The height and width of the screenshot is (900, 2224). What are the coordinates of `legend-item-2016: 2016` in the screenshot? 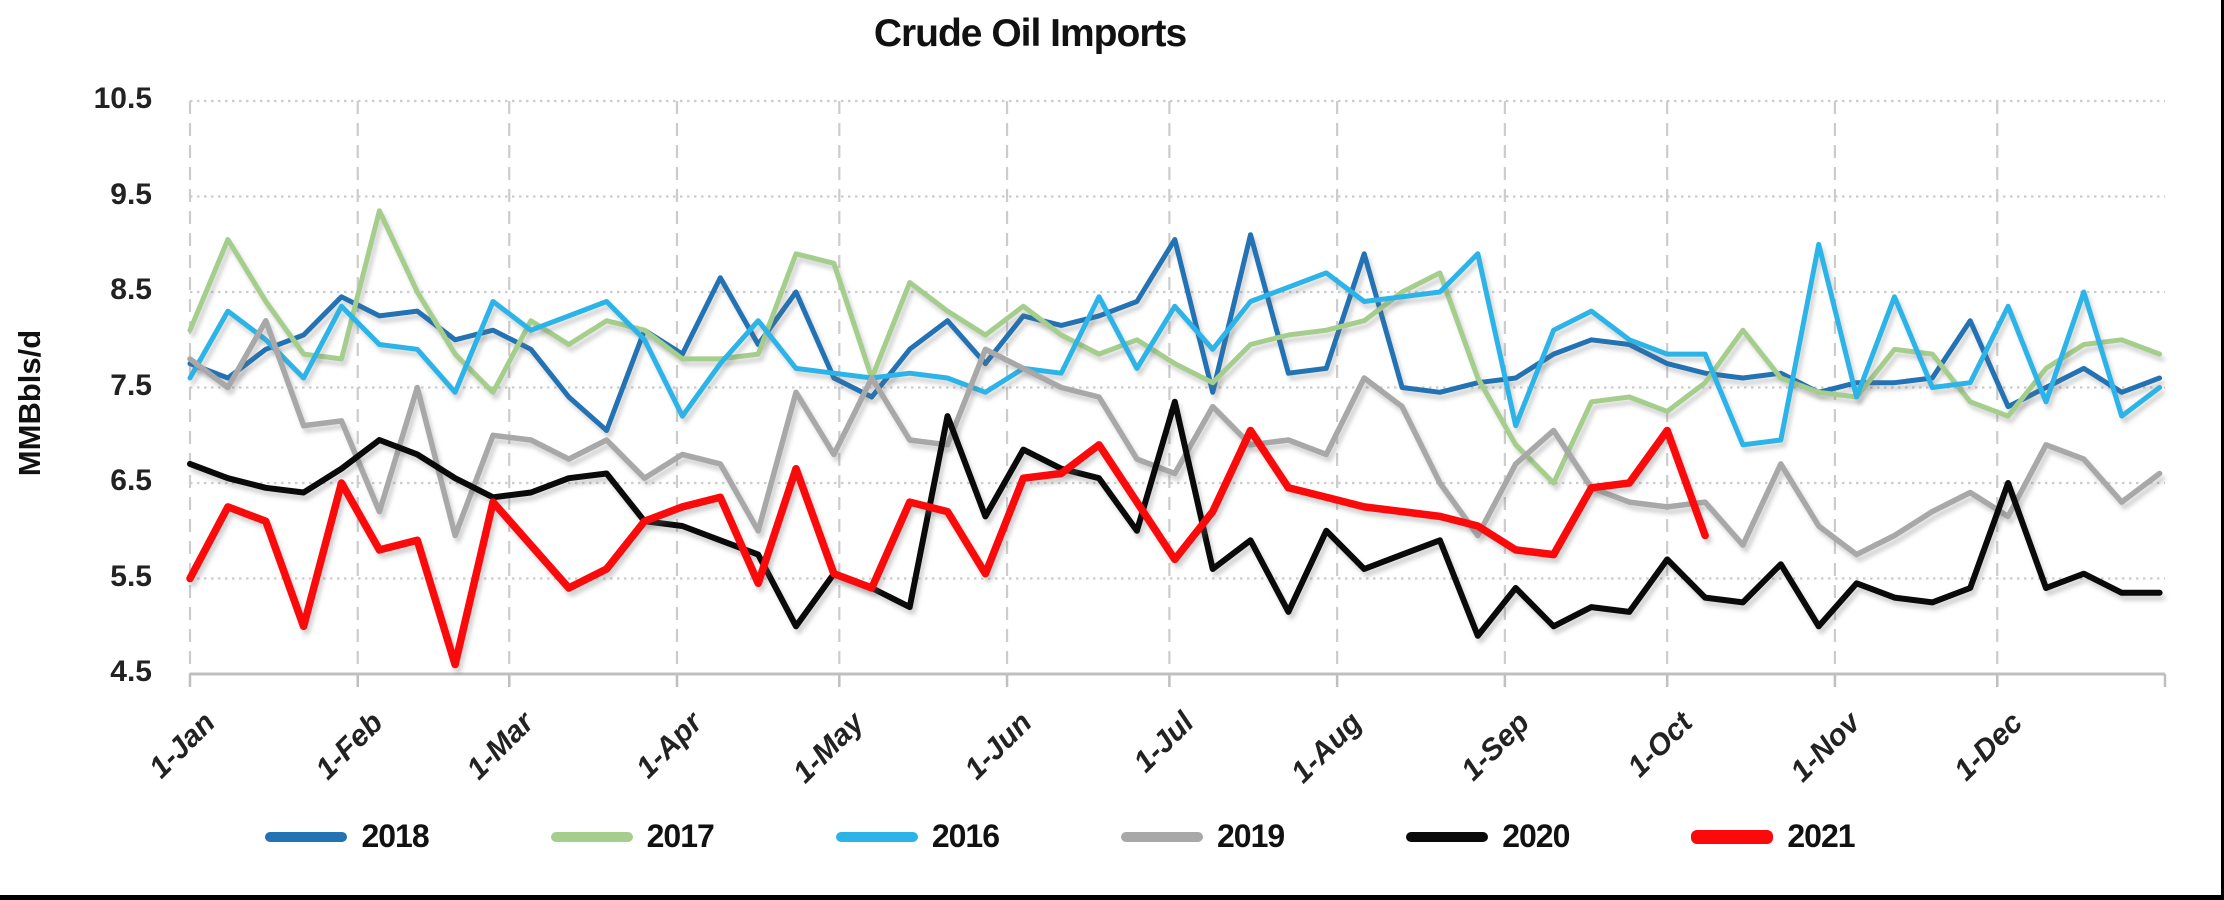 It's located at (917, 836).